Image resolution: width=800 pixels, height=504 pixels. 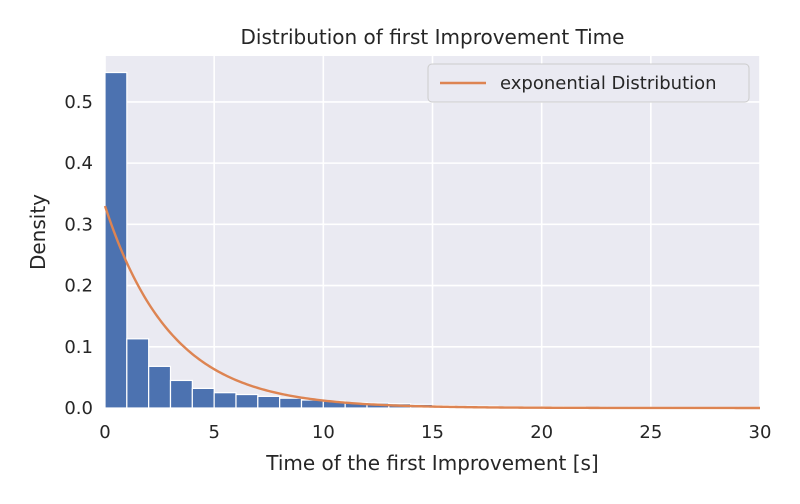 What do you see at coordinates (433, 37) in the screenshot?
I see `chart-title: Distribution of first Improvement Time` at bounding box center [433, 37].